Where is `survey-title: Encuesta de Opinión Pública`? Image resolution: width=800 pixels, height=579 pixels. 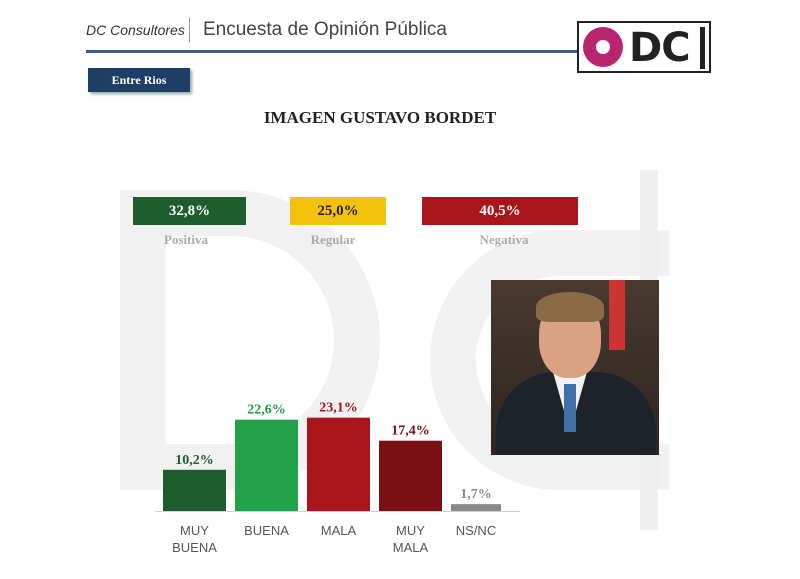 survey-title: Encuesta de Opinión Pública is located at coordinates (325, 29).